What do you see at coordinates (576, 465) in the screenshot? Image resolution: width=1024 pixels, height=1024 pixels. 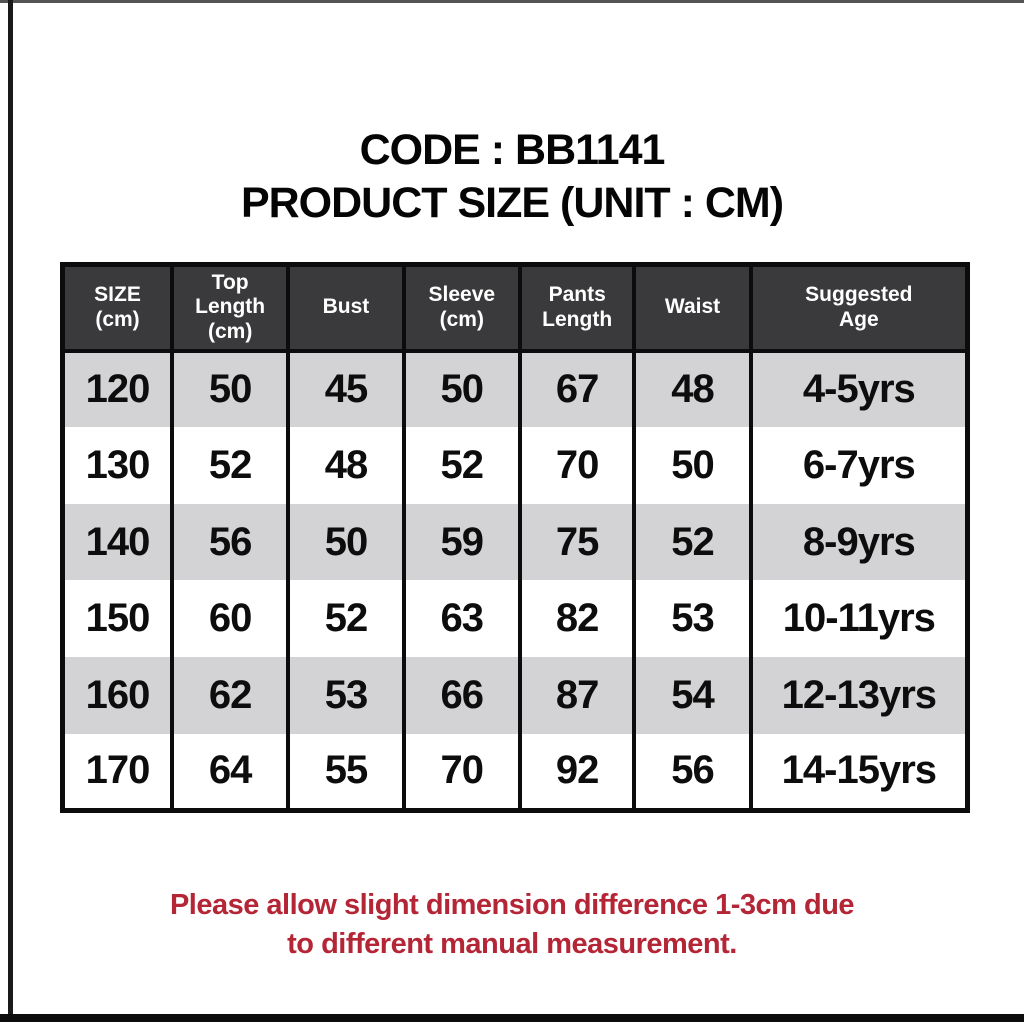 I see `cell-pants-length: 70` at bounding box center [576, 465].